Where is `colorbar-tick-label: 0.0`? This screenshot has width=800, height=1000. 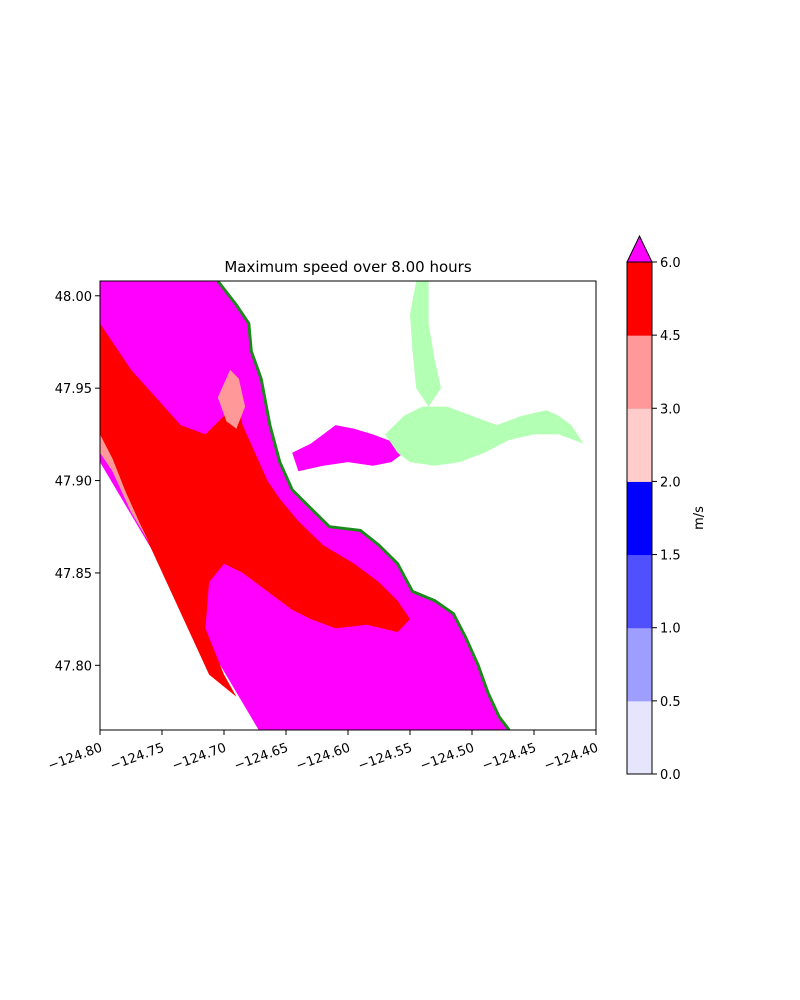
colorbar-tick-label: 0.0 is located at coordinates (670, 775).